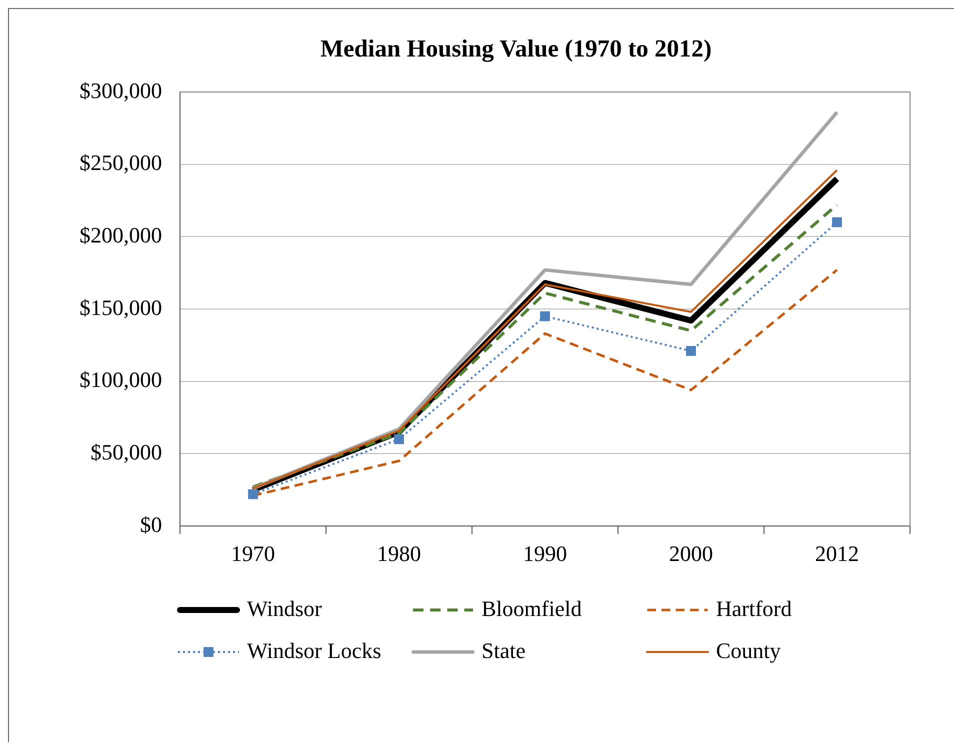 This screenshot has height=742, width=954. I want to click on x-tick-label: 2000, so click(691, 553).